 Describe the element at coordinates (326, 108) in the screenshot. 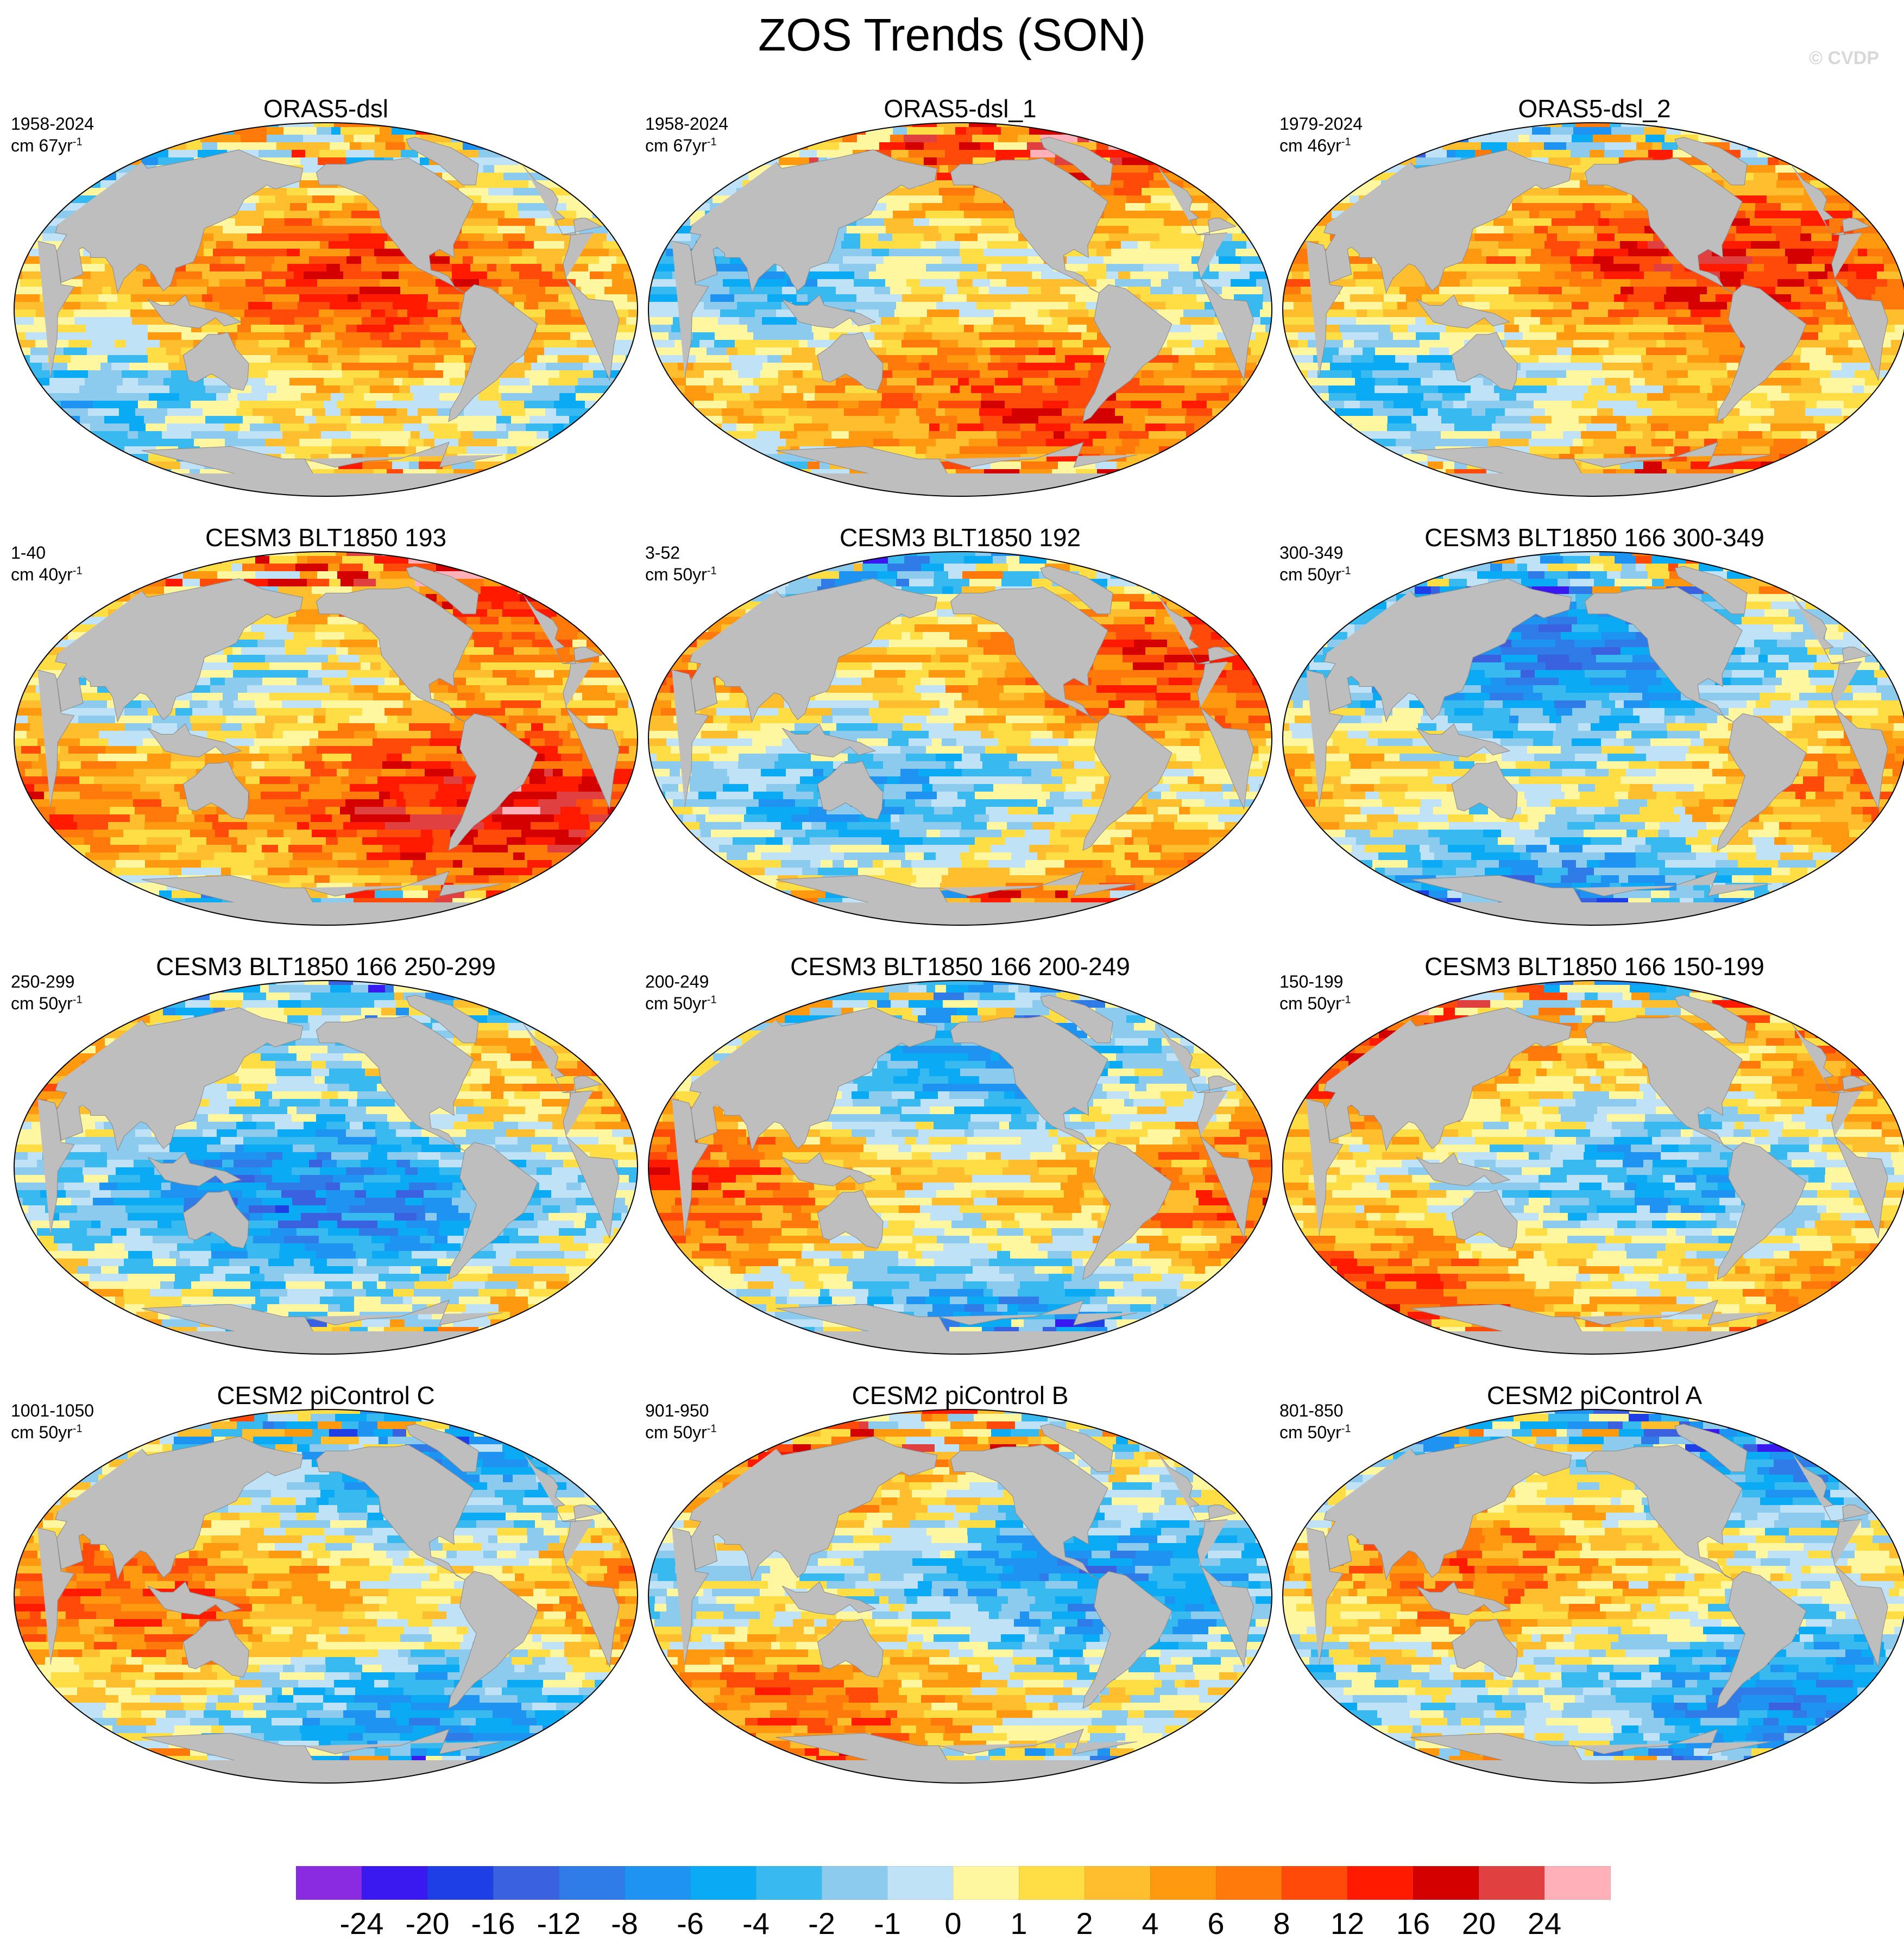

I see `panel-title: ORAS5-dsl` at that location.